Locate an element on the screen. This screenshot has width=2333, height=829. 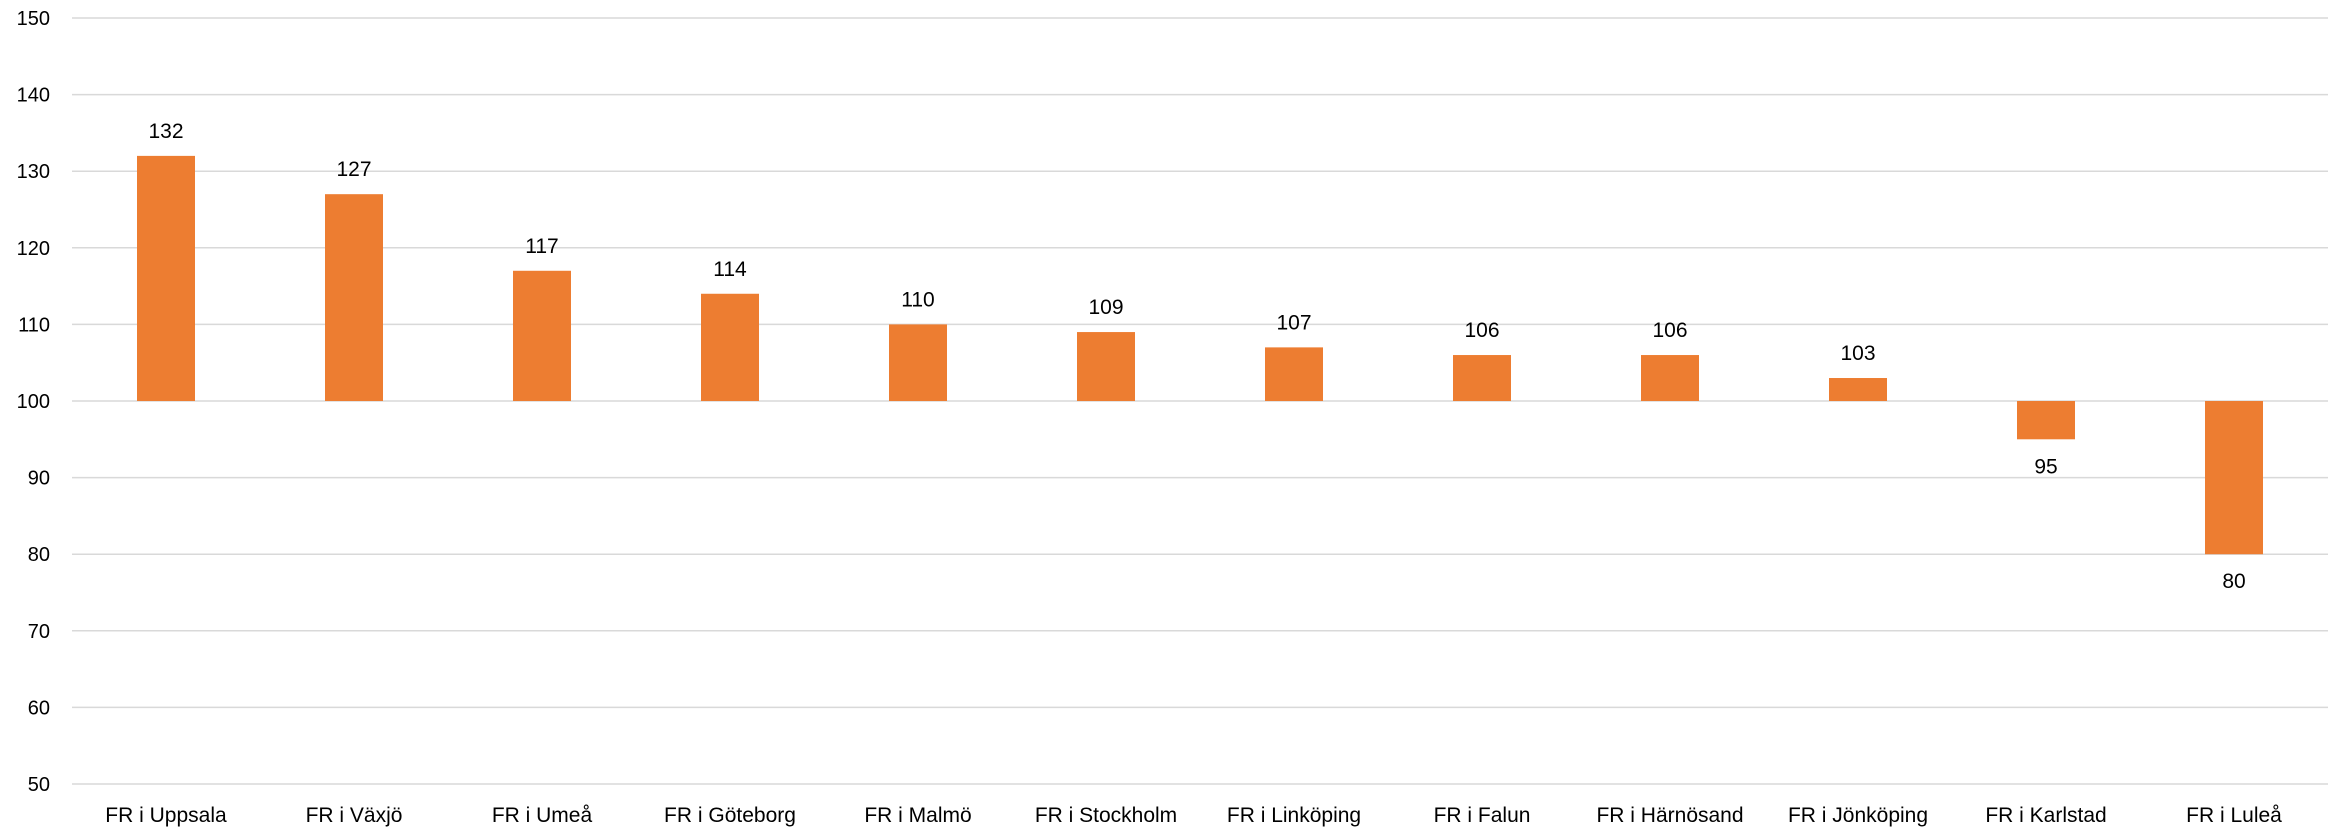
y-tick-label: 100 is located at coordinates (33, 402).